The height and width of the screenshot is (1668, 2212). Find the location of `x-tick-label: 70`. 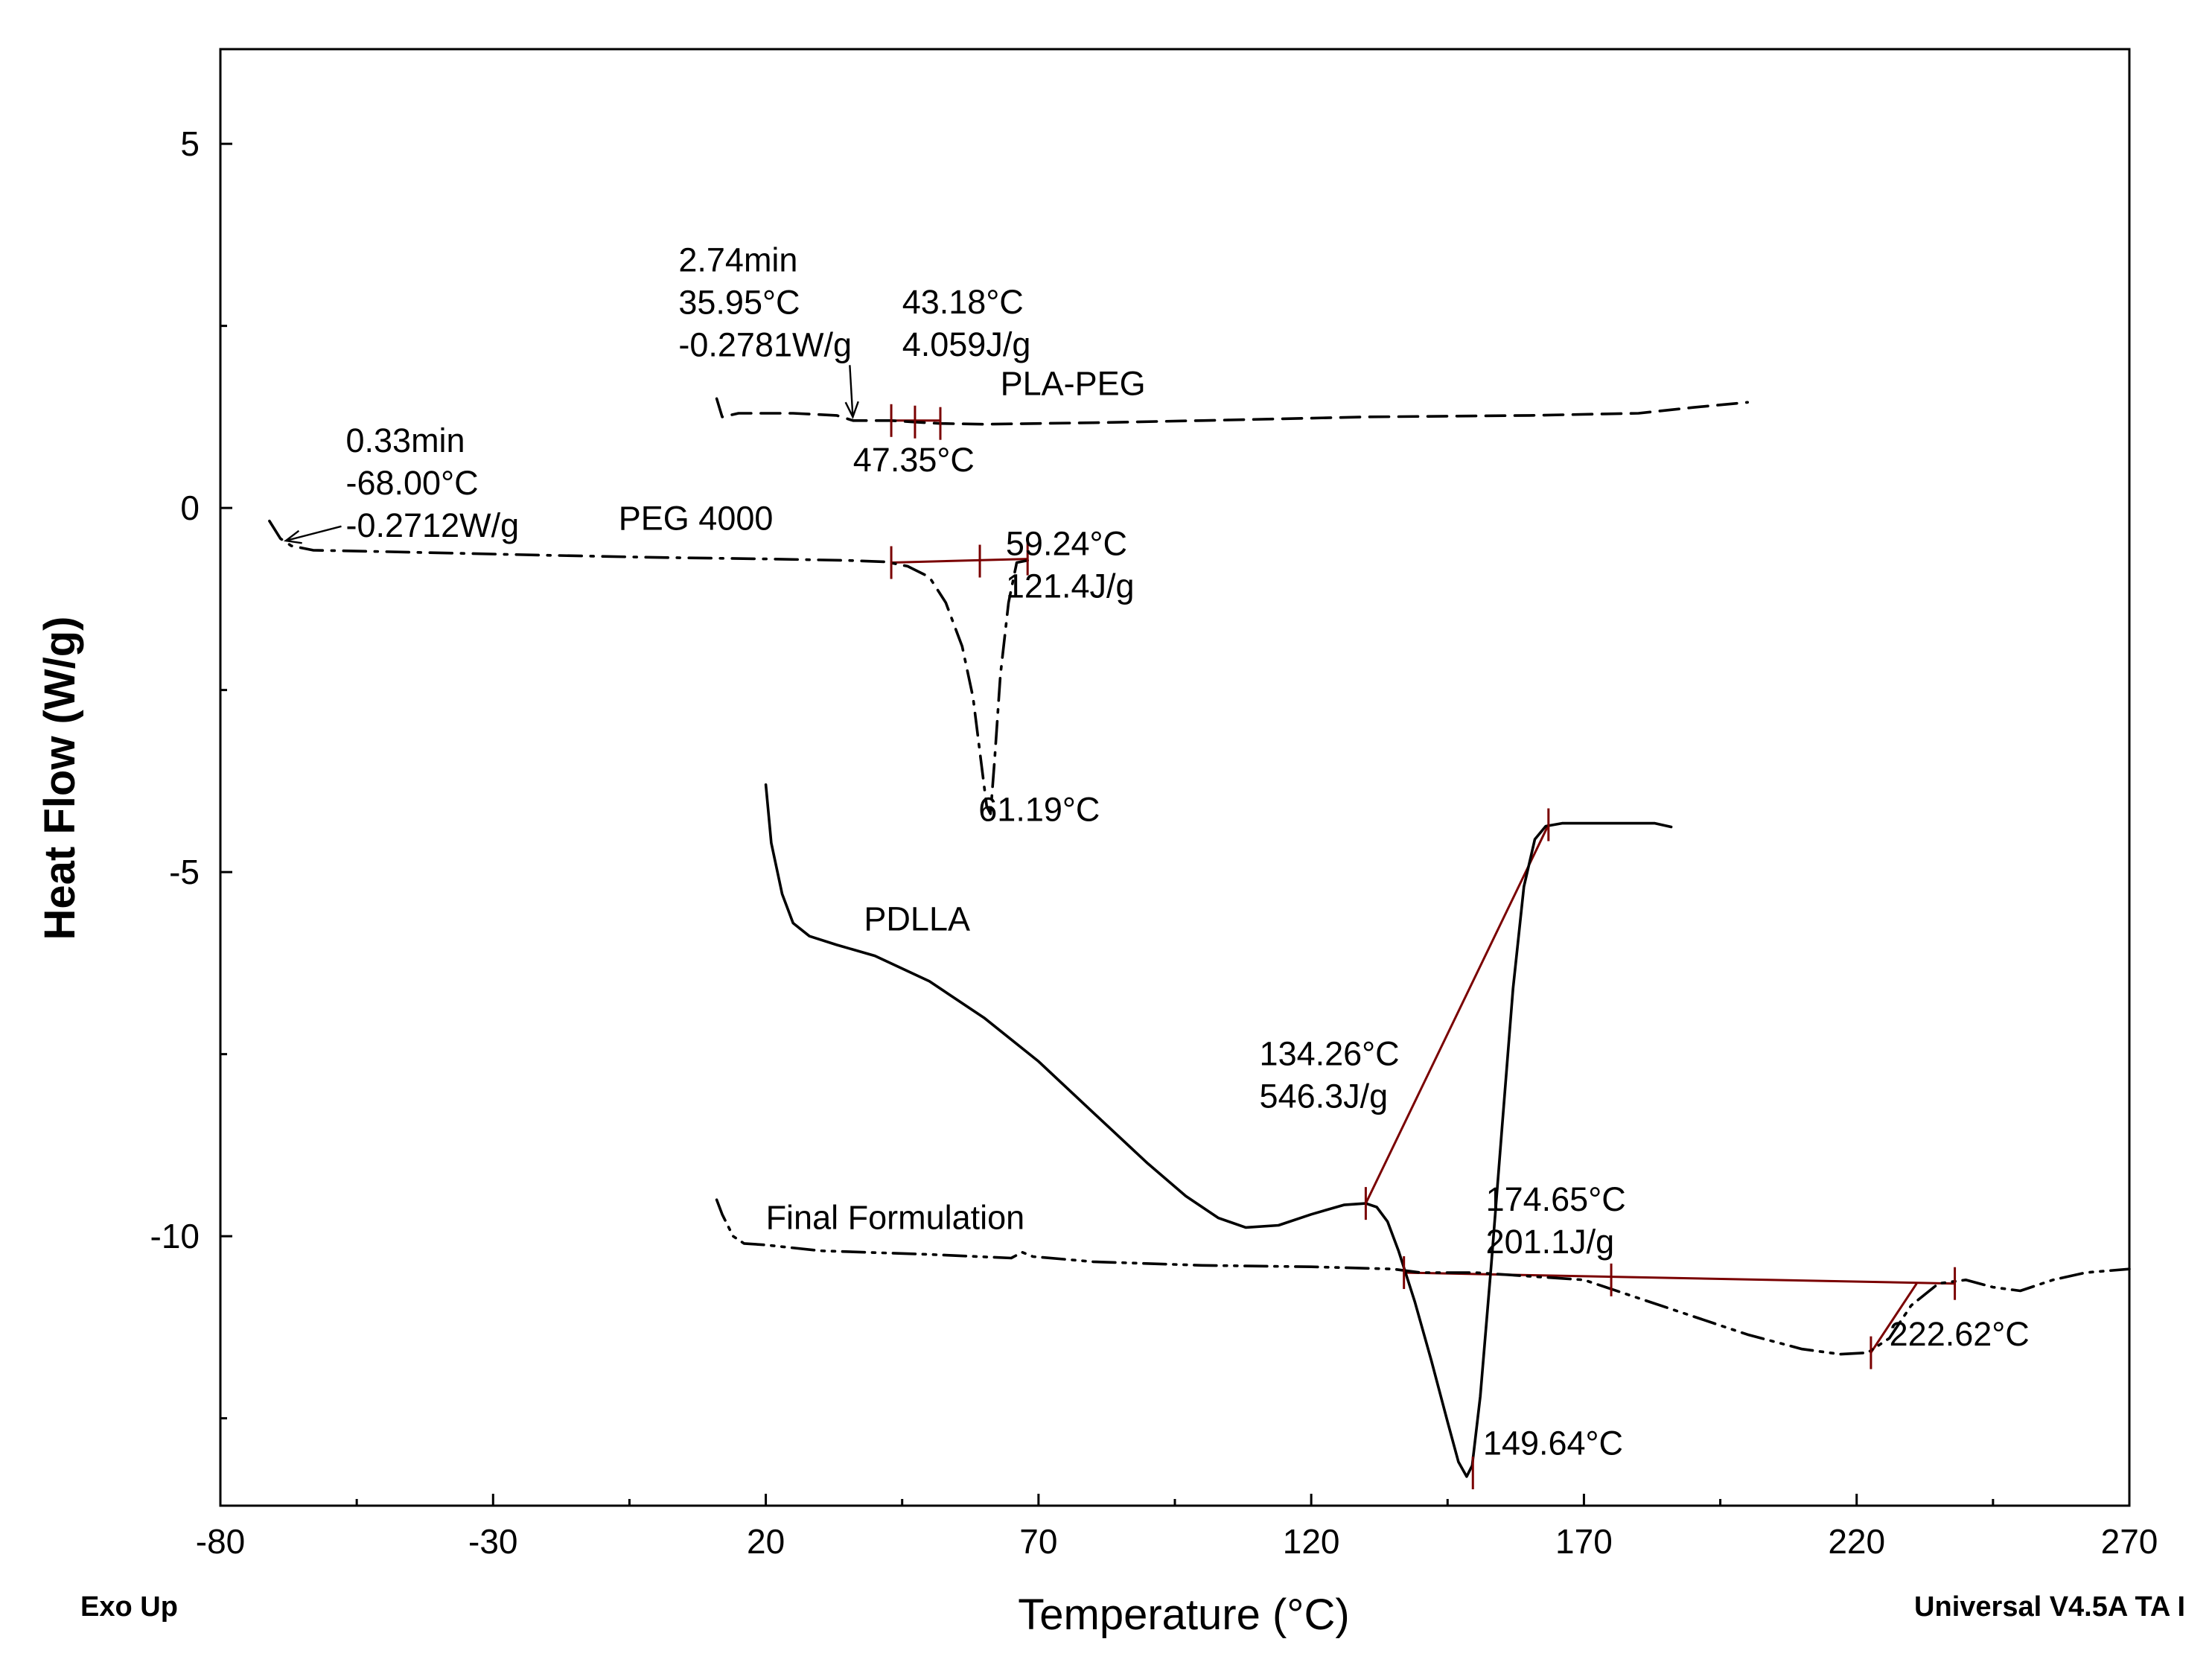

x-tick-label: 70 is located at coordinates (1038, 1542).